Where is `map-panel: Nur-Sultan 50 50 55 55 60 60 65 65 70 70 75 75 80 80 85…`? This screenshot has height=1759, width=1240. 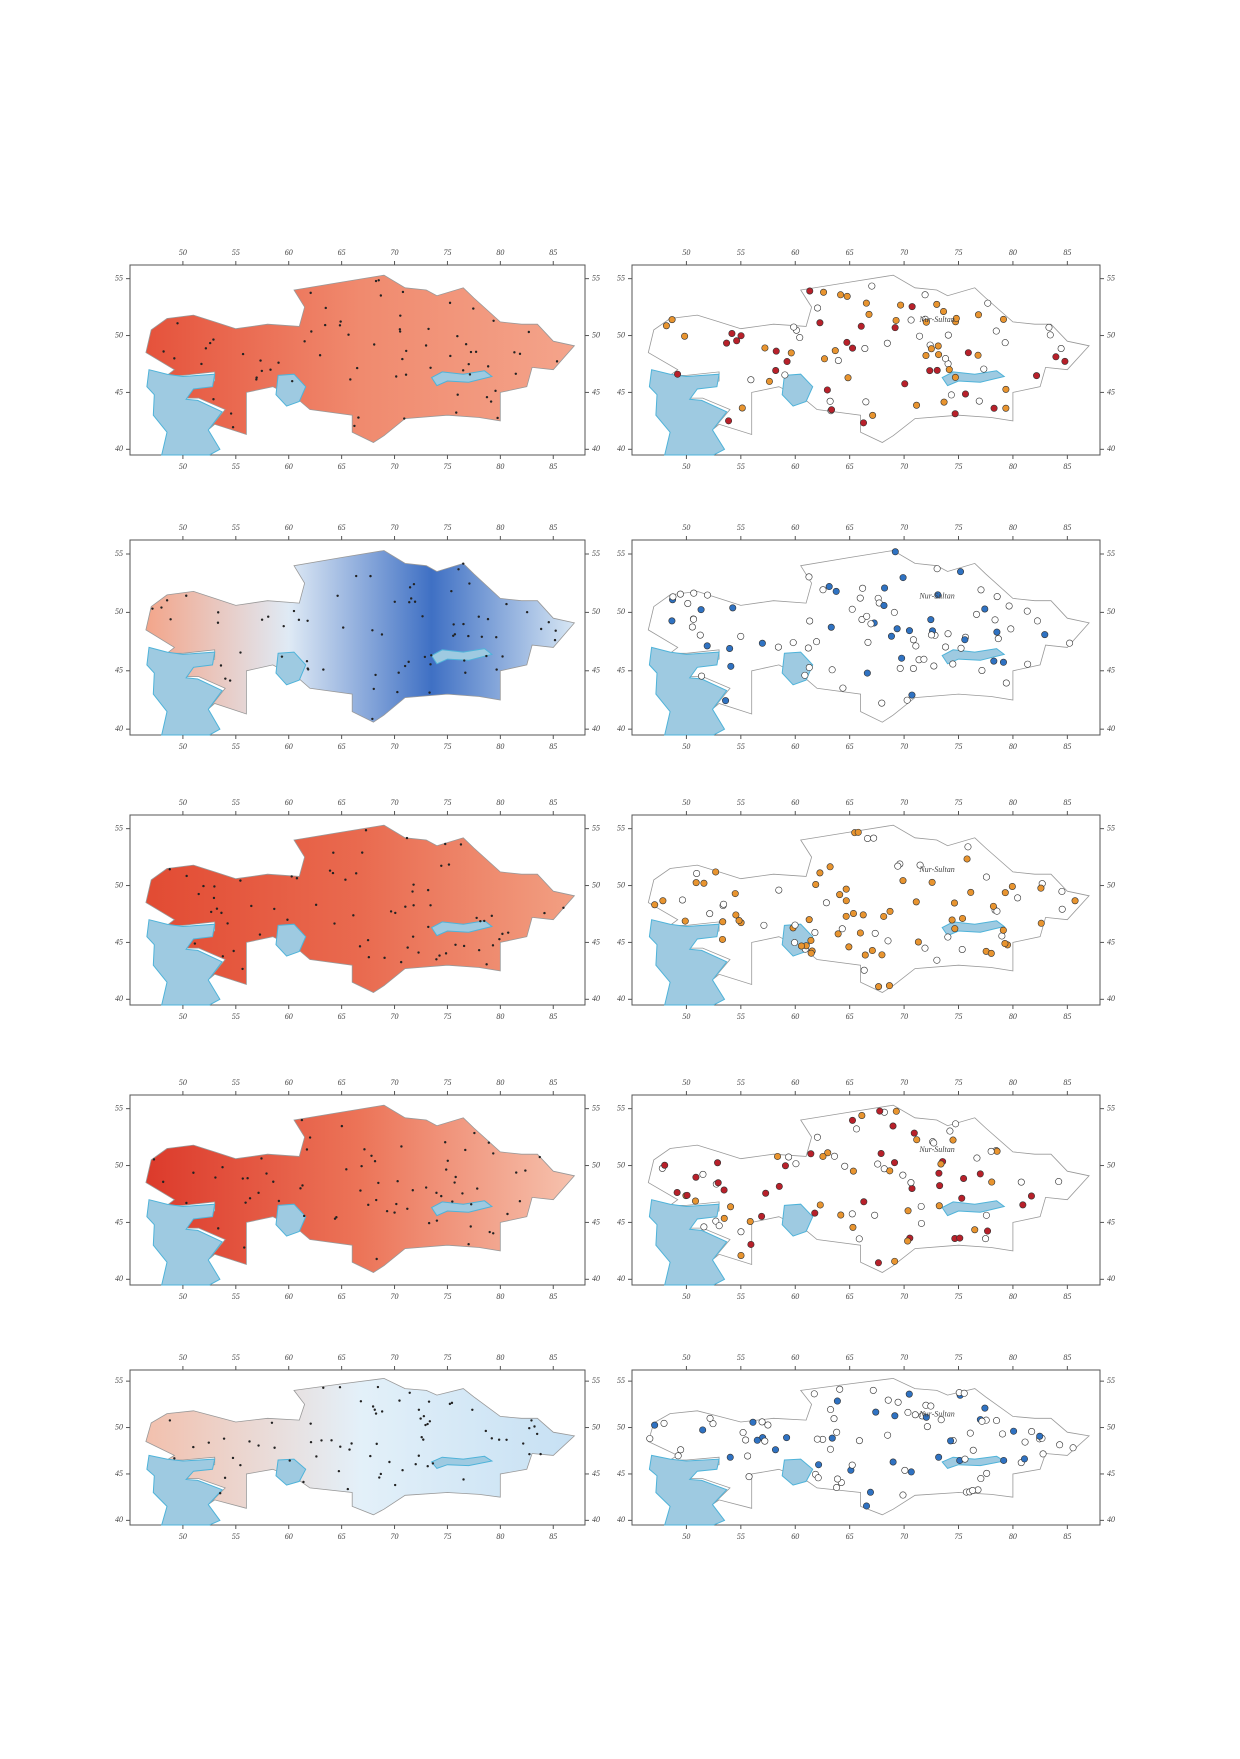 map-panel: Nur-Sultan 50 50 55 55 60 60 65 65 70 70 75 75 80 80 85… is located at coordinates (866, 1447).